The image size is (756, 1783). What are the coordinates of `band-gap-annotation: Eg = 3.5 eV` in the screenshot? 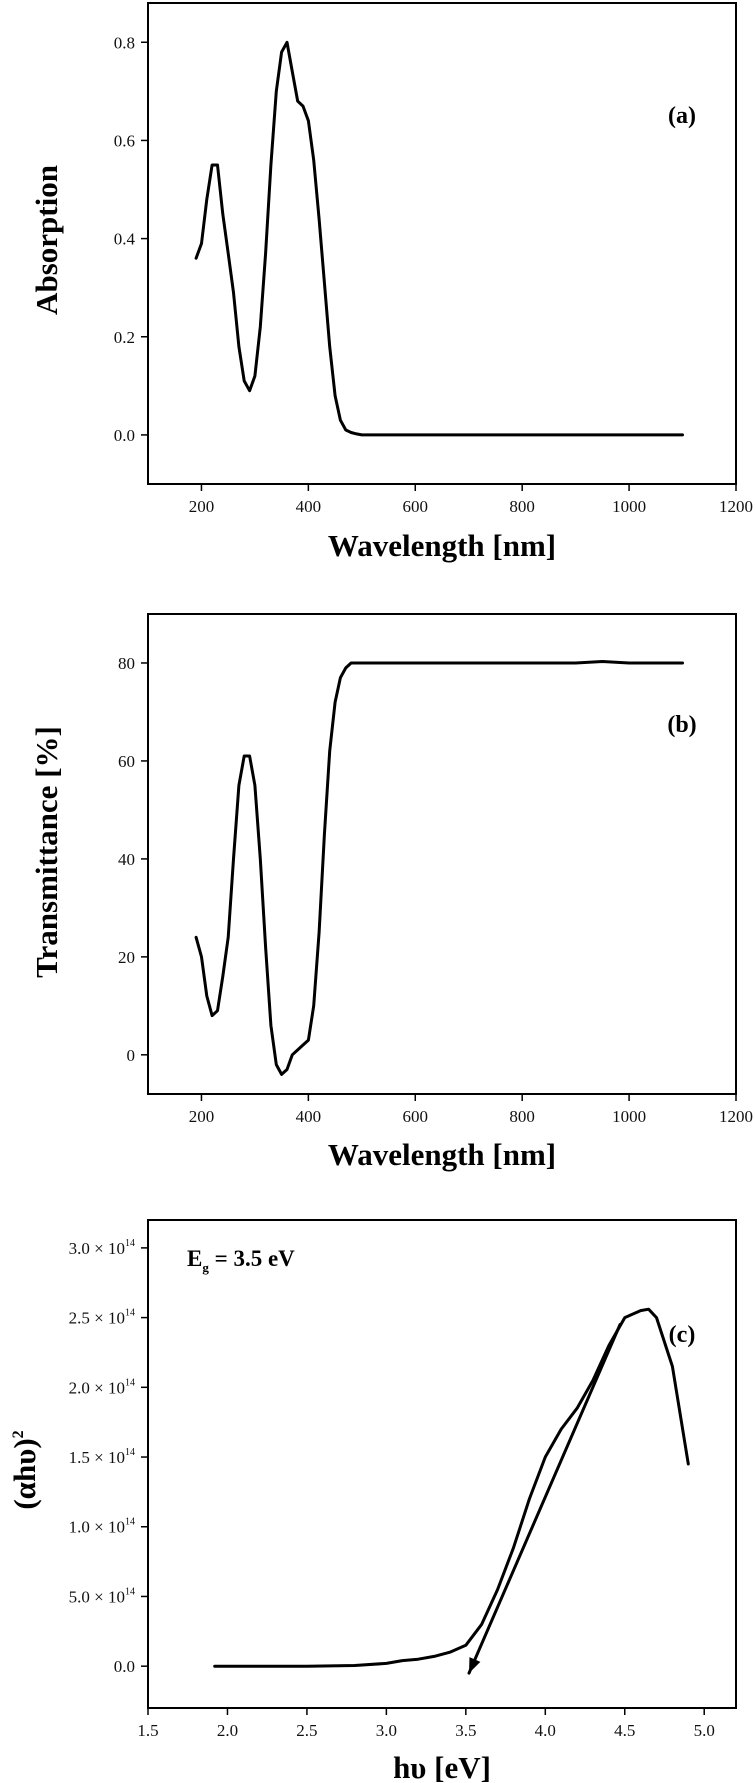 It's located at (241, 1260).